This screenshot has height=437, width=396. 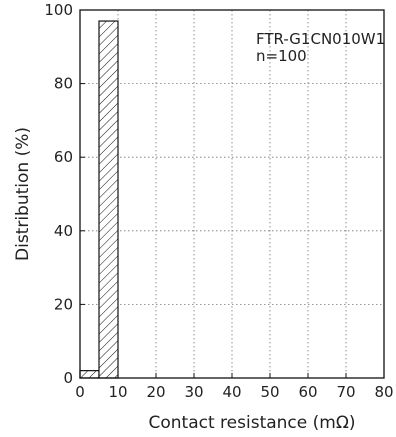 I want to click on y-tick-label: 80, so click(x=63, y=84).